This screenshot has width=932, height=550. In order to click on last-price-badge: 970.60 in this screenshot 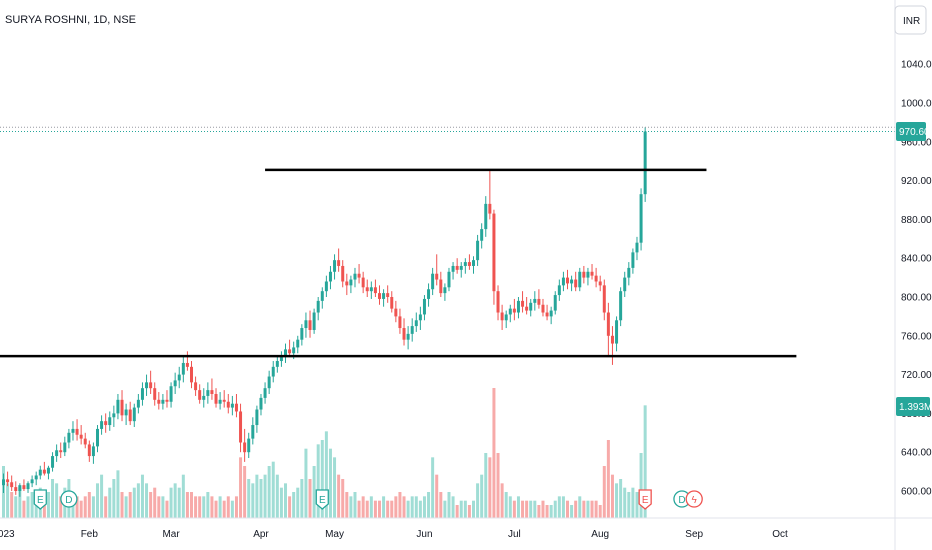, I will do `click(913, 131)`.